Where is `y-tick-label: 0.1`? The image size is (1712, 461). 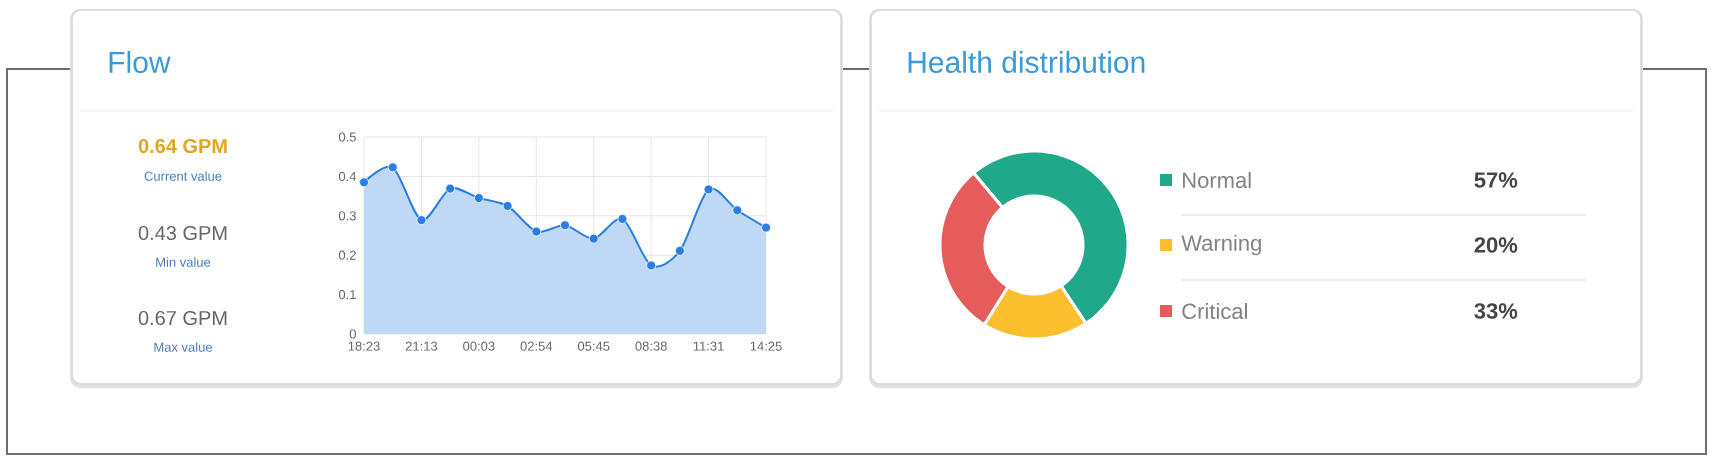
y-tick-label: 0.1 is located at coordinates (347, 294).